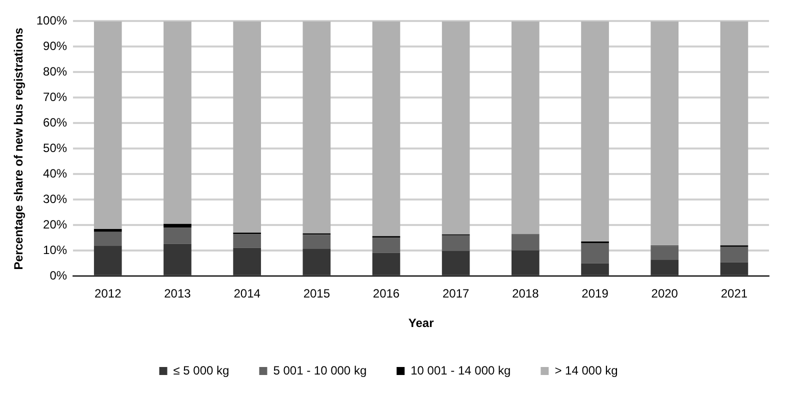 Image resolution: width=787 pixels, height=395 pixels. What do you see at coordinates (108, 293) in the screenshot?
I see `x-tick-label: 2012` at bounding box center [108, 293].